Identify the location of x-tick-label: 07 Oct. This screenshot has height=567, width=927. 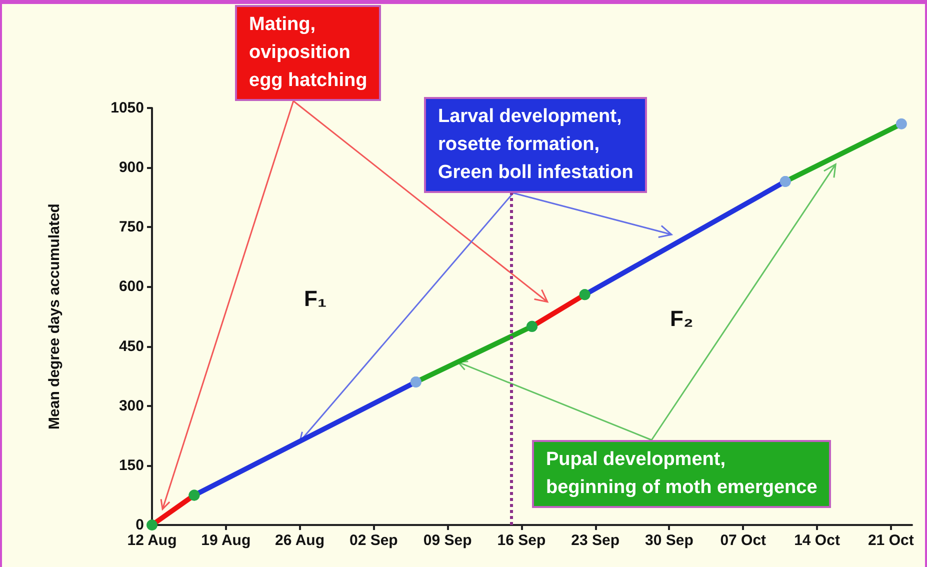
(743, 540).